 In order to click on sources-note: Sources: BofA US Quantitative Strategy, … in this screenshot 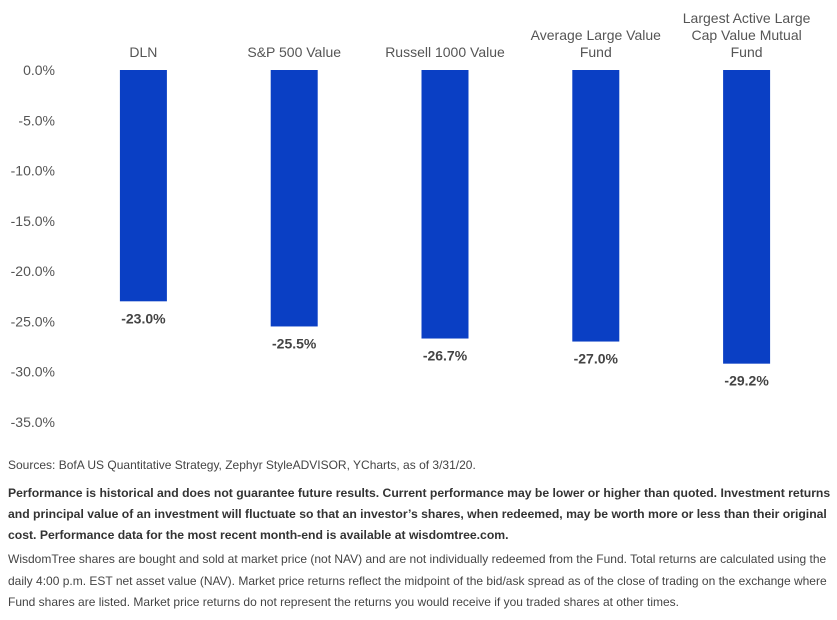, I will do `click(242, 465)`.